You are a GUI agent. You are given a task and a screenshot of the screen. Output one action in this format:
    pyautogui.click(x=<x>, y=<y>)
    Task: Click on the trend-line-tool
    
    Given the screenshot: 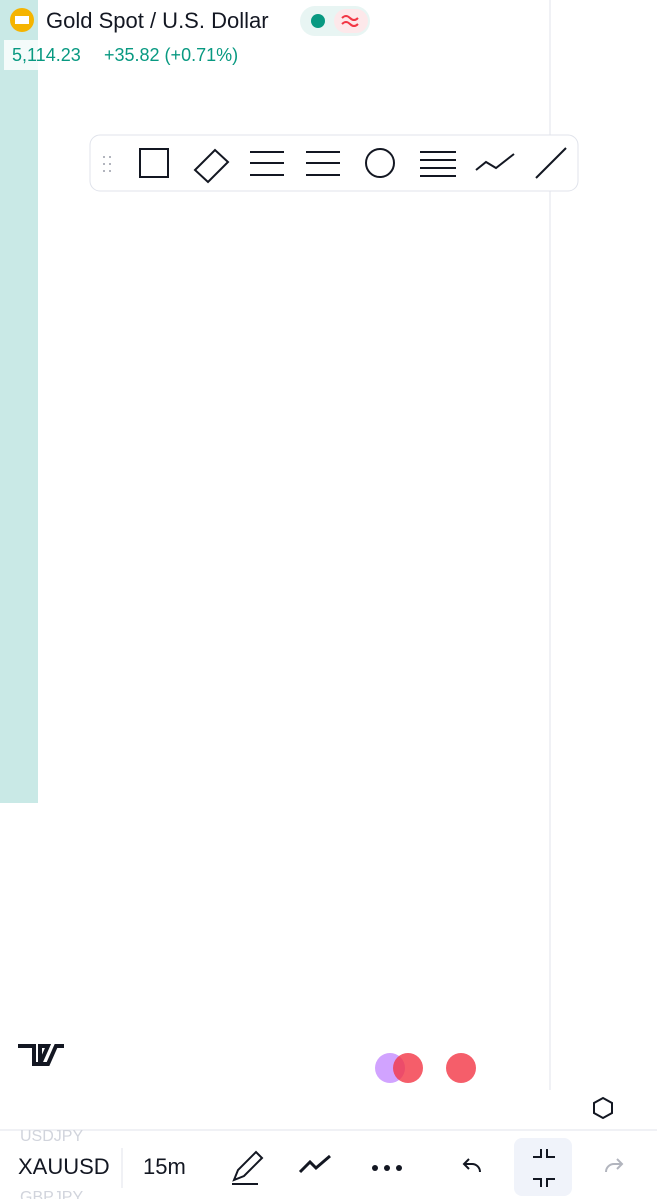 What is the action you would take?
    pyautogui.click(x=551, y=163)
    